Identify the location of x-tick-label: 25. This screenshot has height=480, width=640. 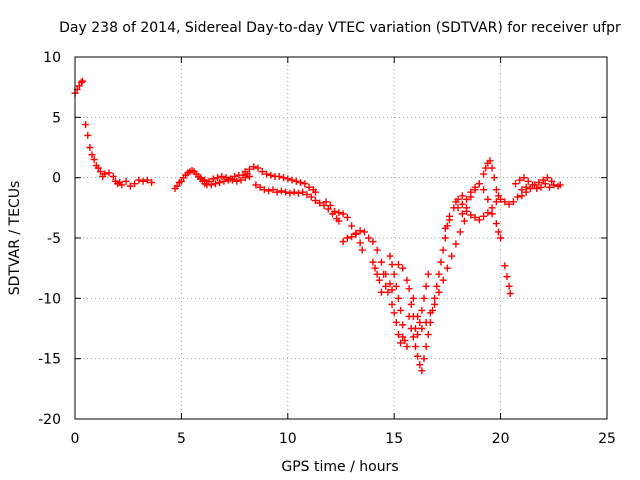
(607, 439).